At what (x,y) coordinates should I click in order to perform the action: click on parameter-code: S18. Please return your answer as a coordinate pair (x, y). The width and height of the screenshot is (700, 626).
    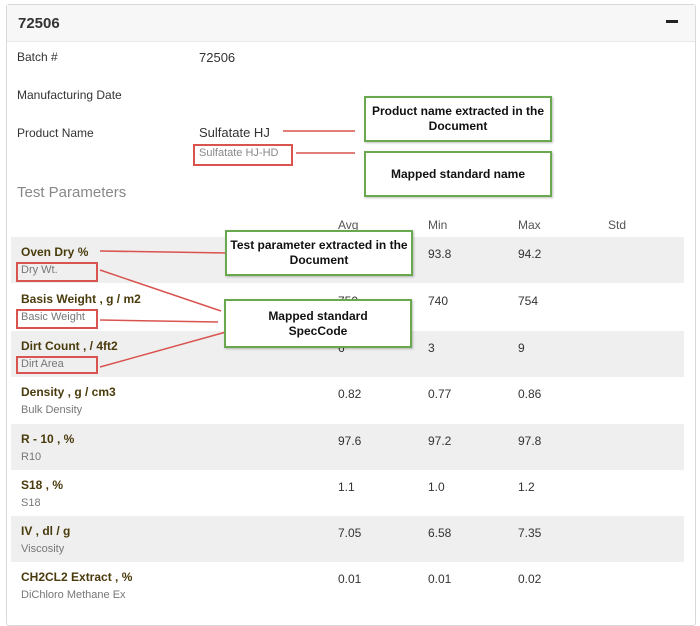
    Looking at the image, I should click on (31, 503).